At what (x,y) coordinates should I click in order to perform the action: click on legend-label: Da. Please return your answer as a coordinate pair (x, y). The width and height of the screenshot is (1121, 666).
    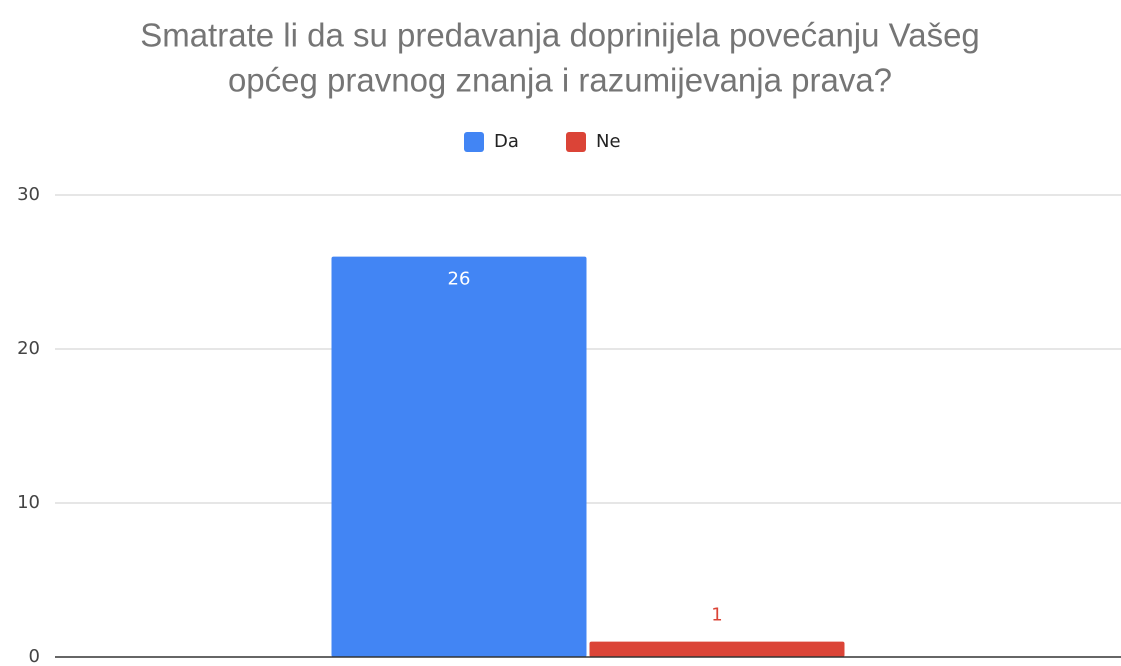
    Looking at the image, I should click on (506, 141).